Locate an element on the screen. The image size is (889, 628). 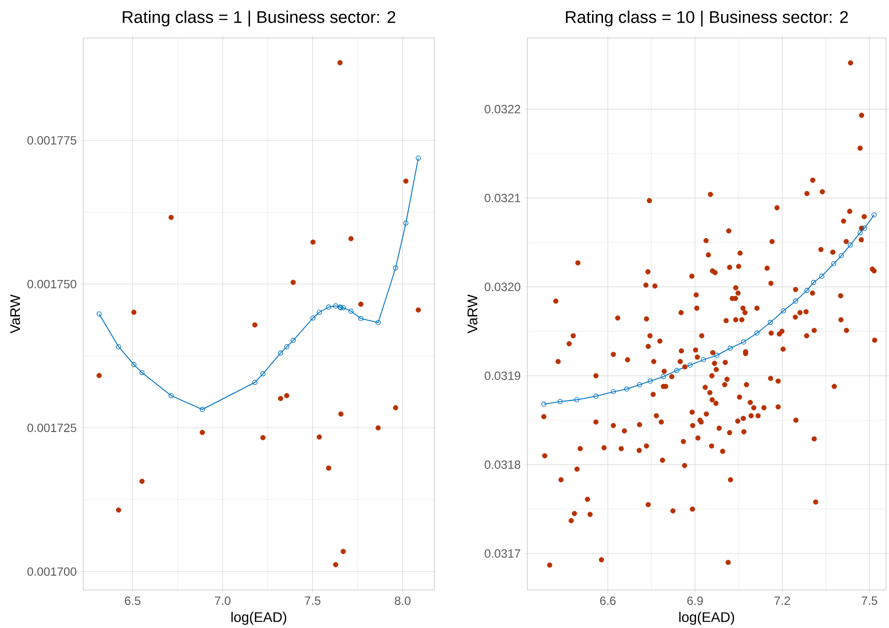
x-tick-label: 7.0 is located at coordinates (222, 600).